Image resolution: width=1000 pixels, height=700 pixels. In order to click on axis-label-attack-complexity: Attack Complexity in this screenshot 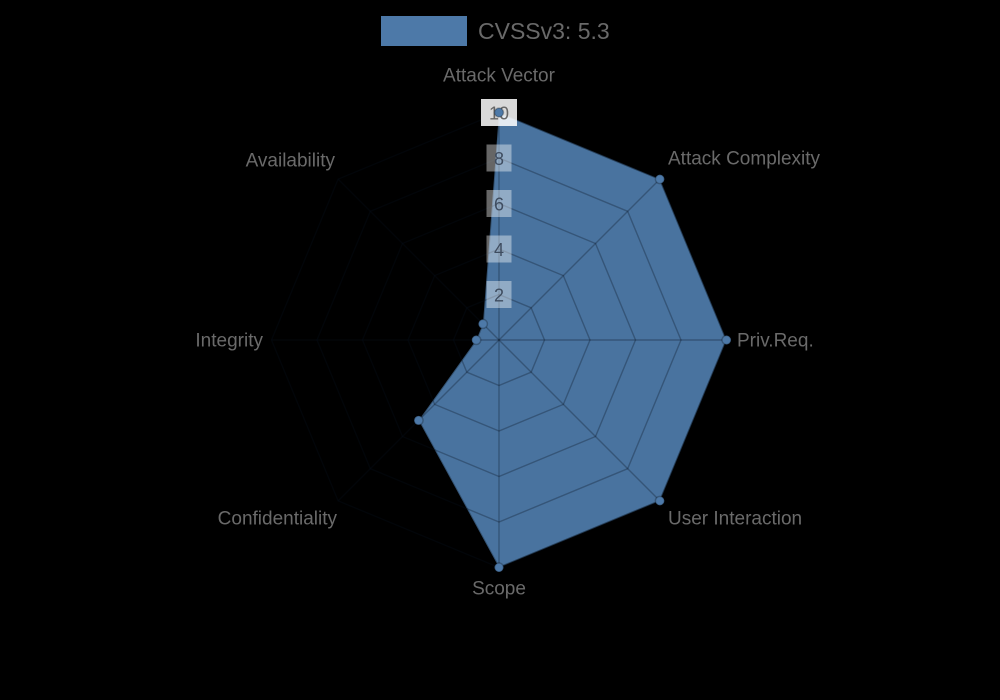, I will do `click(744, 159)`.